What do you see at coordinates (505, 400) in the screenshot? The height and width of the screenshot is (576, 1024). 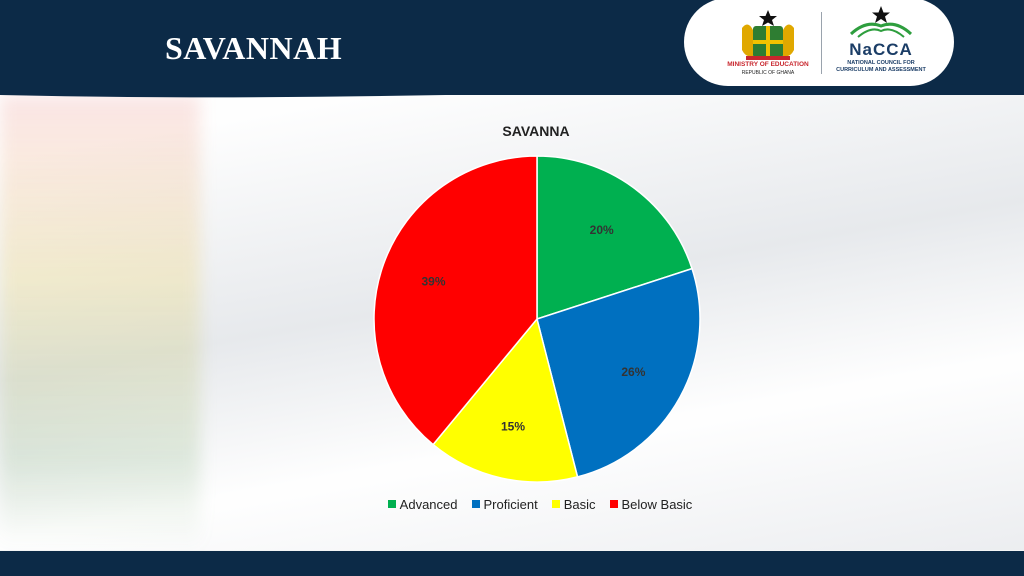 I see `pie-slice-basic` at bounding box center [505, 400].